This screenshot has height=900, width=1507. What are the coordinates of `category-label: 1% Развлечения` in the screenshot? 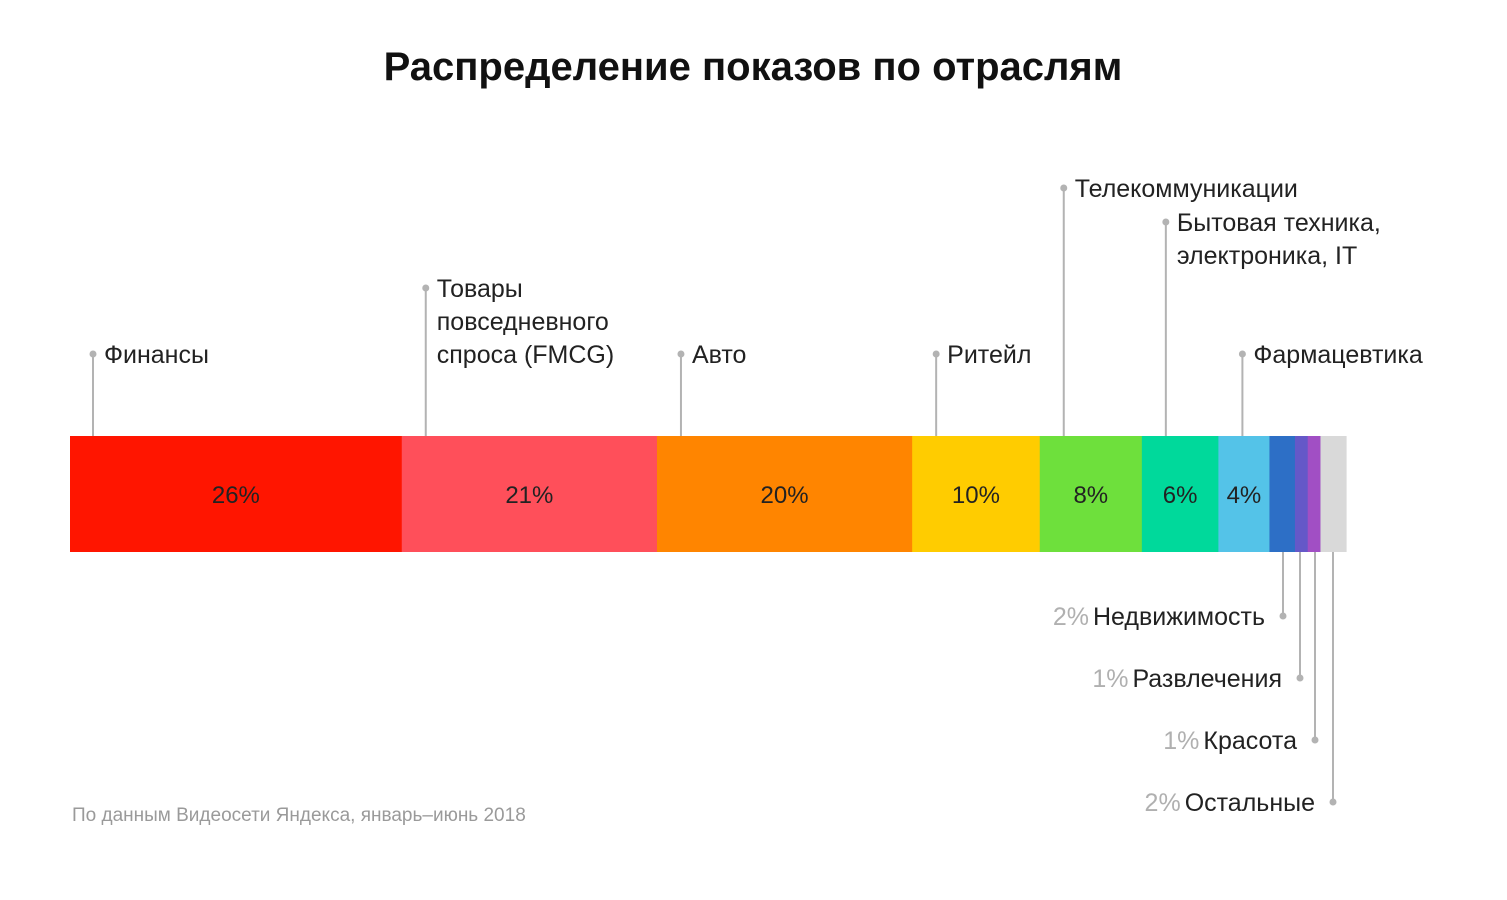 It's located at (1187, 679).